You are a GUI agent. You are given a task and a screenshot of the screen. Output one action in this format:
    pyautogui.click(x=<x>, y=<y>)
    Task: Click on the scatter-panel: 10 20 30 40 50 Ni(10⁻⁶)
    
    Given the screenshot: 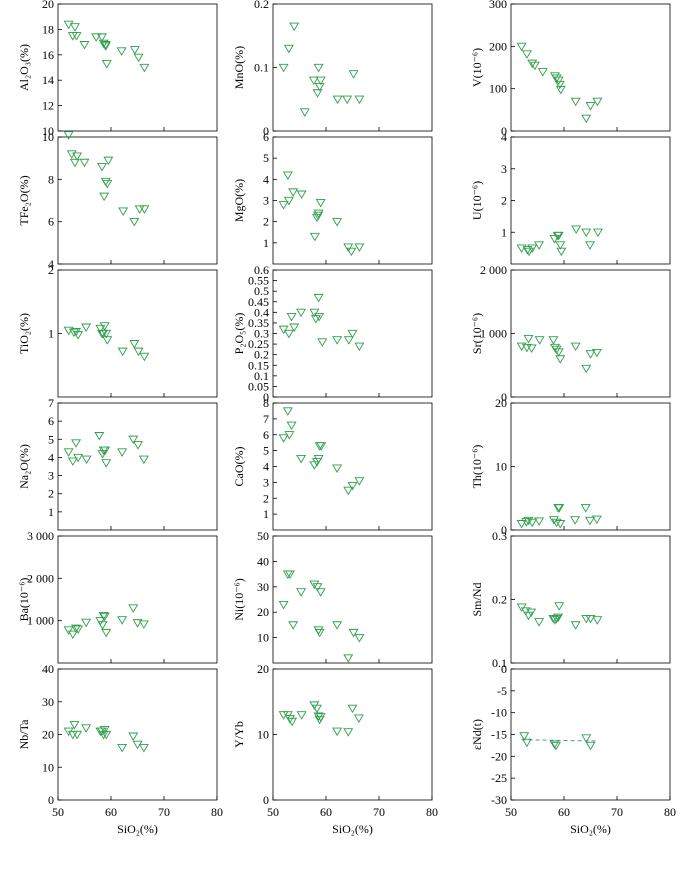 What is the action you would take?
    pyautogui.click(x=332, y=596)
    